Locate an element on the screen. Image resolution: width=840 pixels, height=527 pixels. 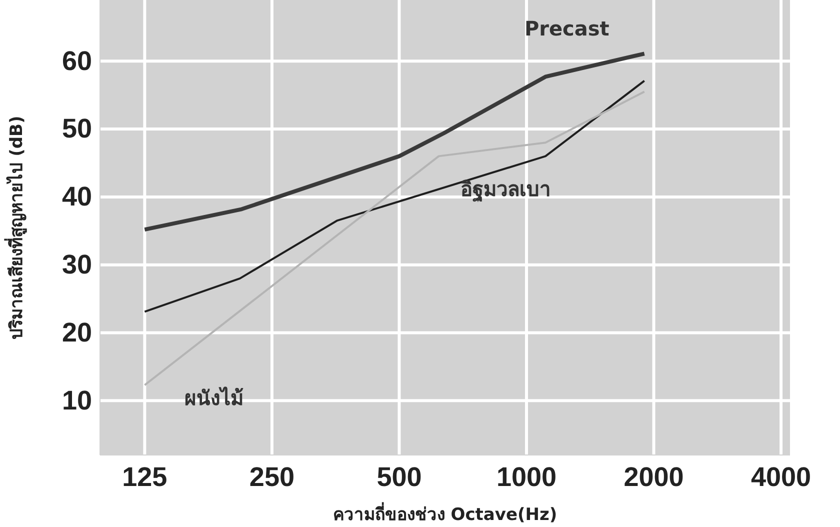
y-tick-label: 60 is located at coordinates (77, 61).